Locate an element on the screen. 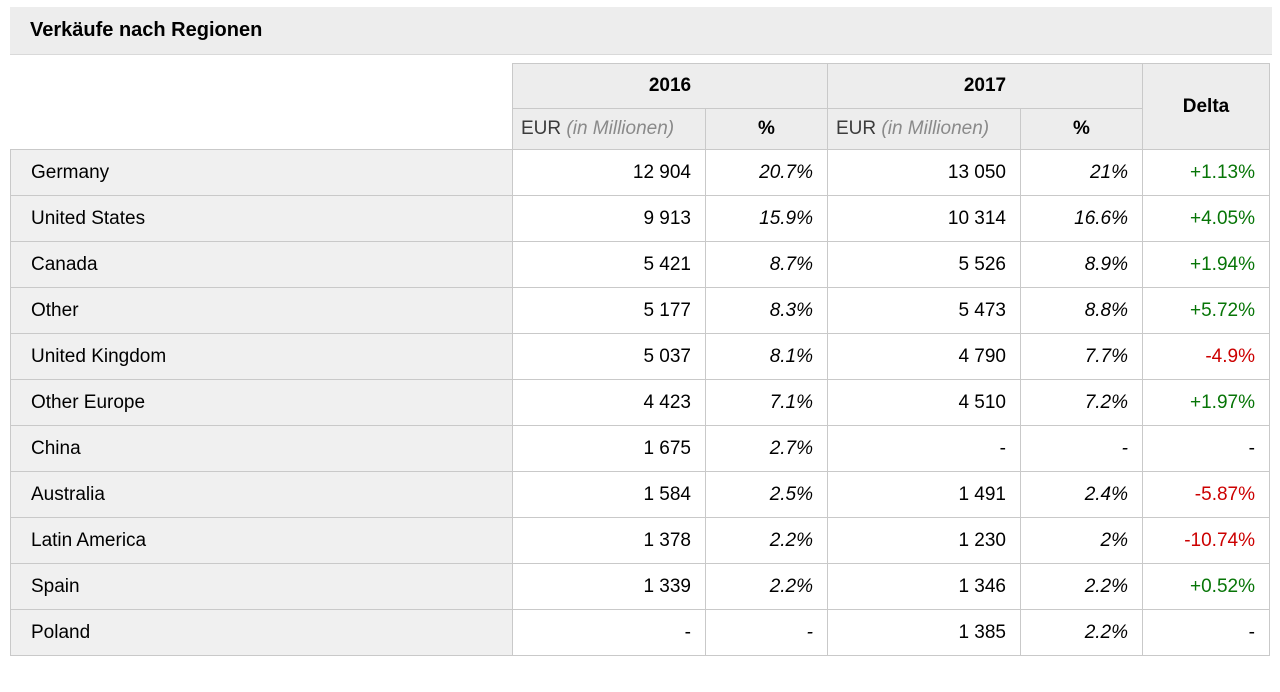  region-cell: Australia is located at coordinates (261, 494).